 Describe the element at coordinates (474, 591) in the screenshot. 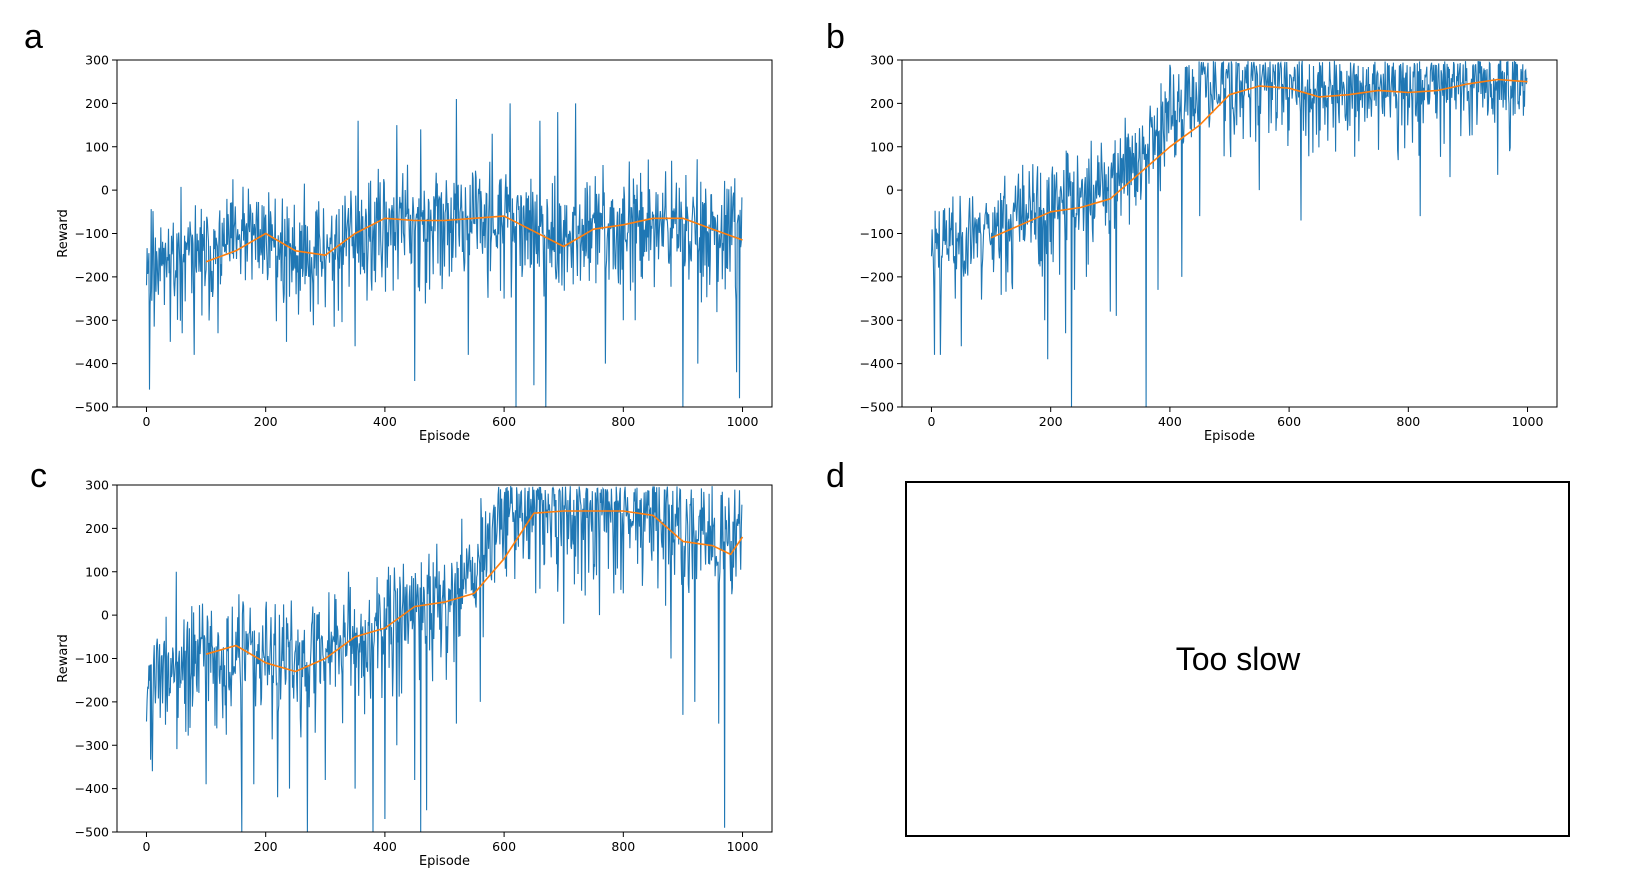

I see `smoothed-reward-line-c` at that location.